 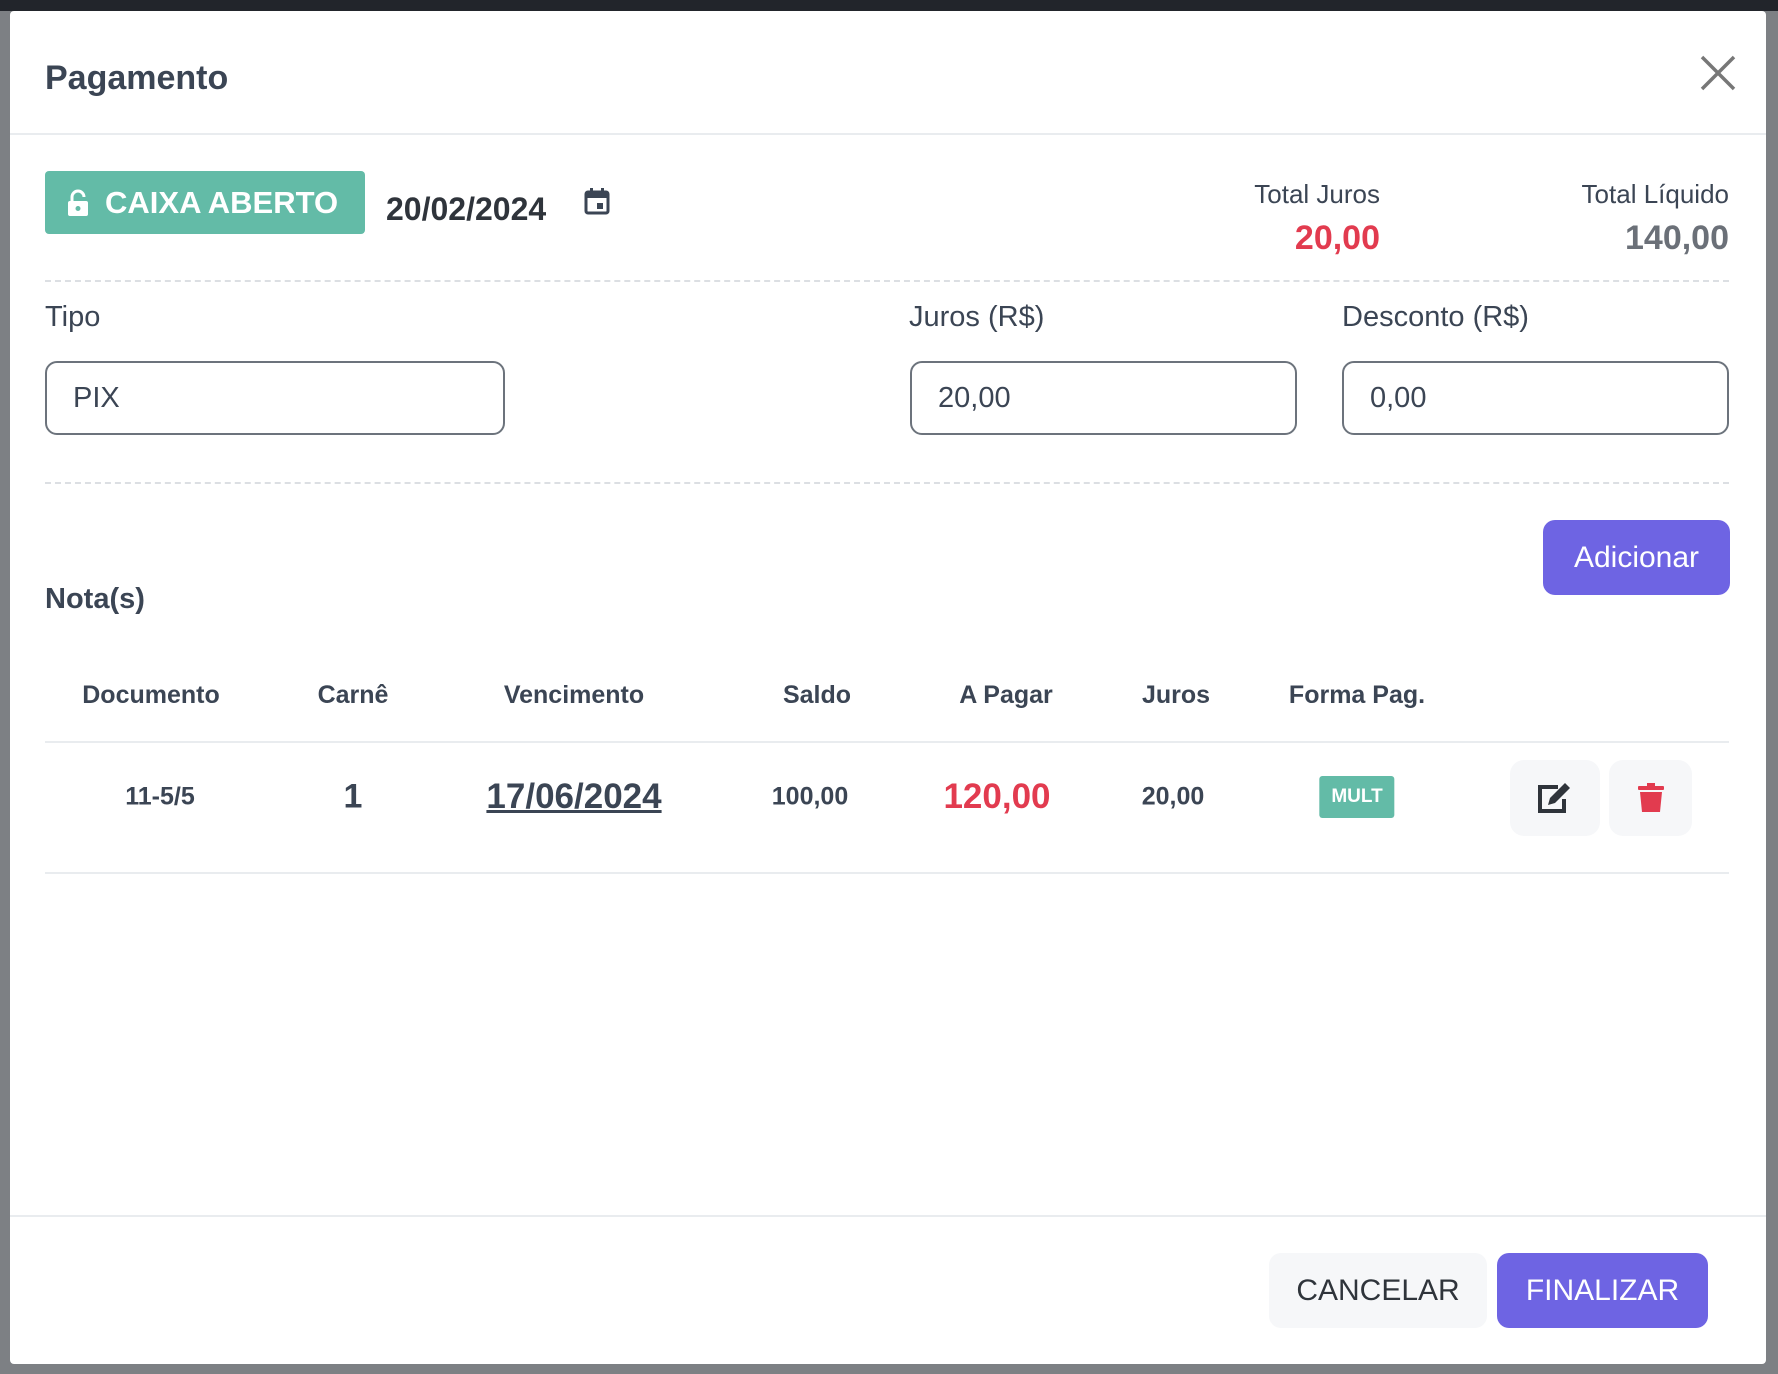 I want to click on delete-button, so click(x=1650, y=798).